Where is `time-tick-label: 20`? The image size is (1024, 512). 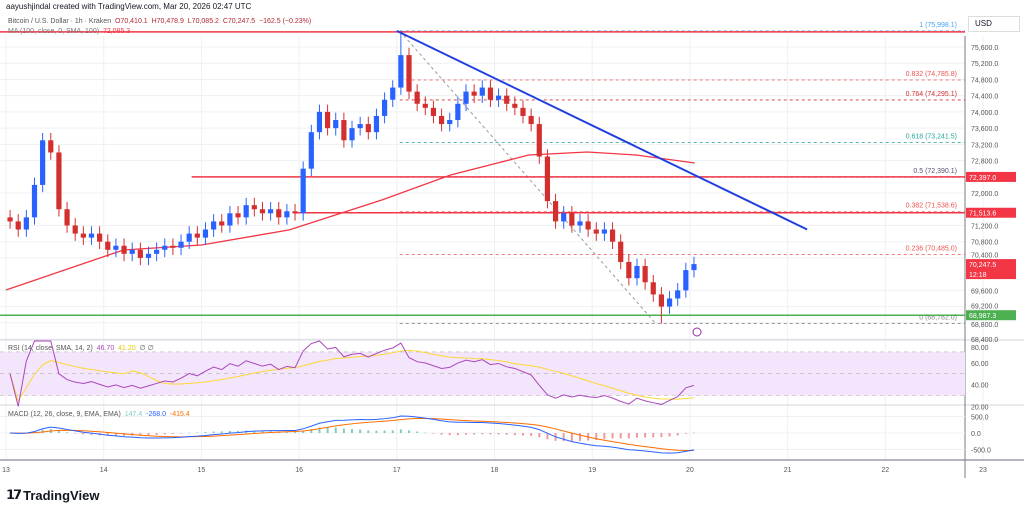
time-tick-label: 20 is located at coordinates (690, 470).